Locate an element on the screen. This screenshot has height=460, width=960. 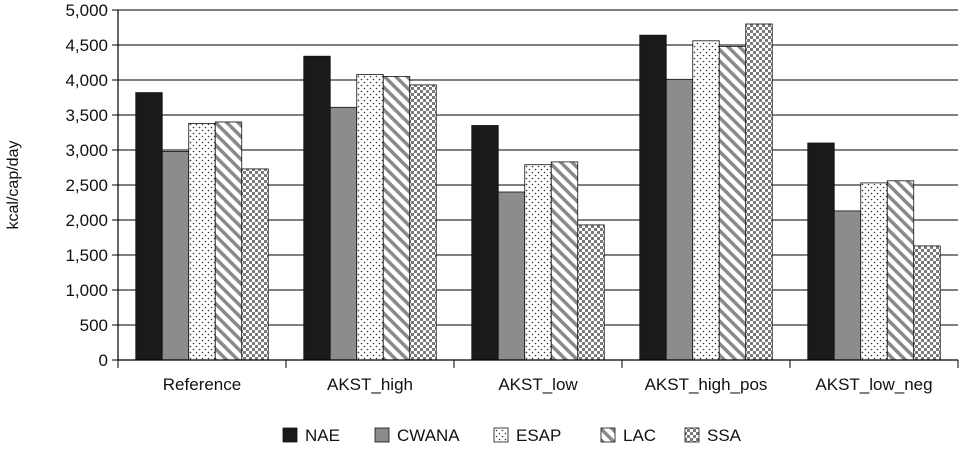
legend-label-esap: ESAP is located at coordinates (538, 435).